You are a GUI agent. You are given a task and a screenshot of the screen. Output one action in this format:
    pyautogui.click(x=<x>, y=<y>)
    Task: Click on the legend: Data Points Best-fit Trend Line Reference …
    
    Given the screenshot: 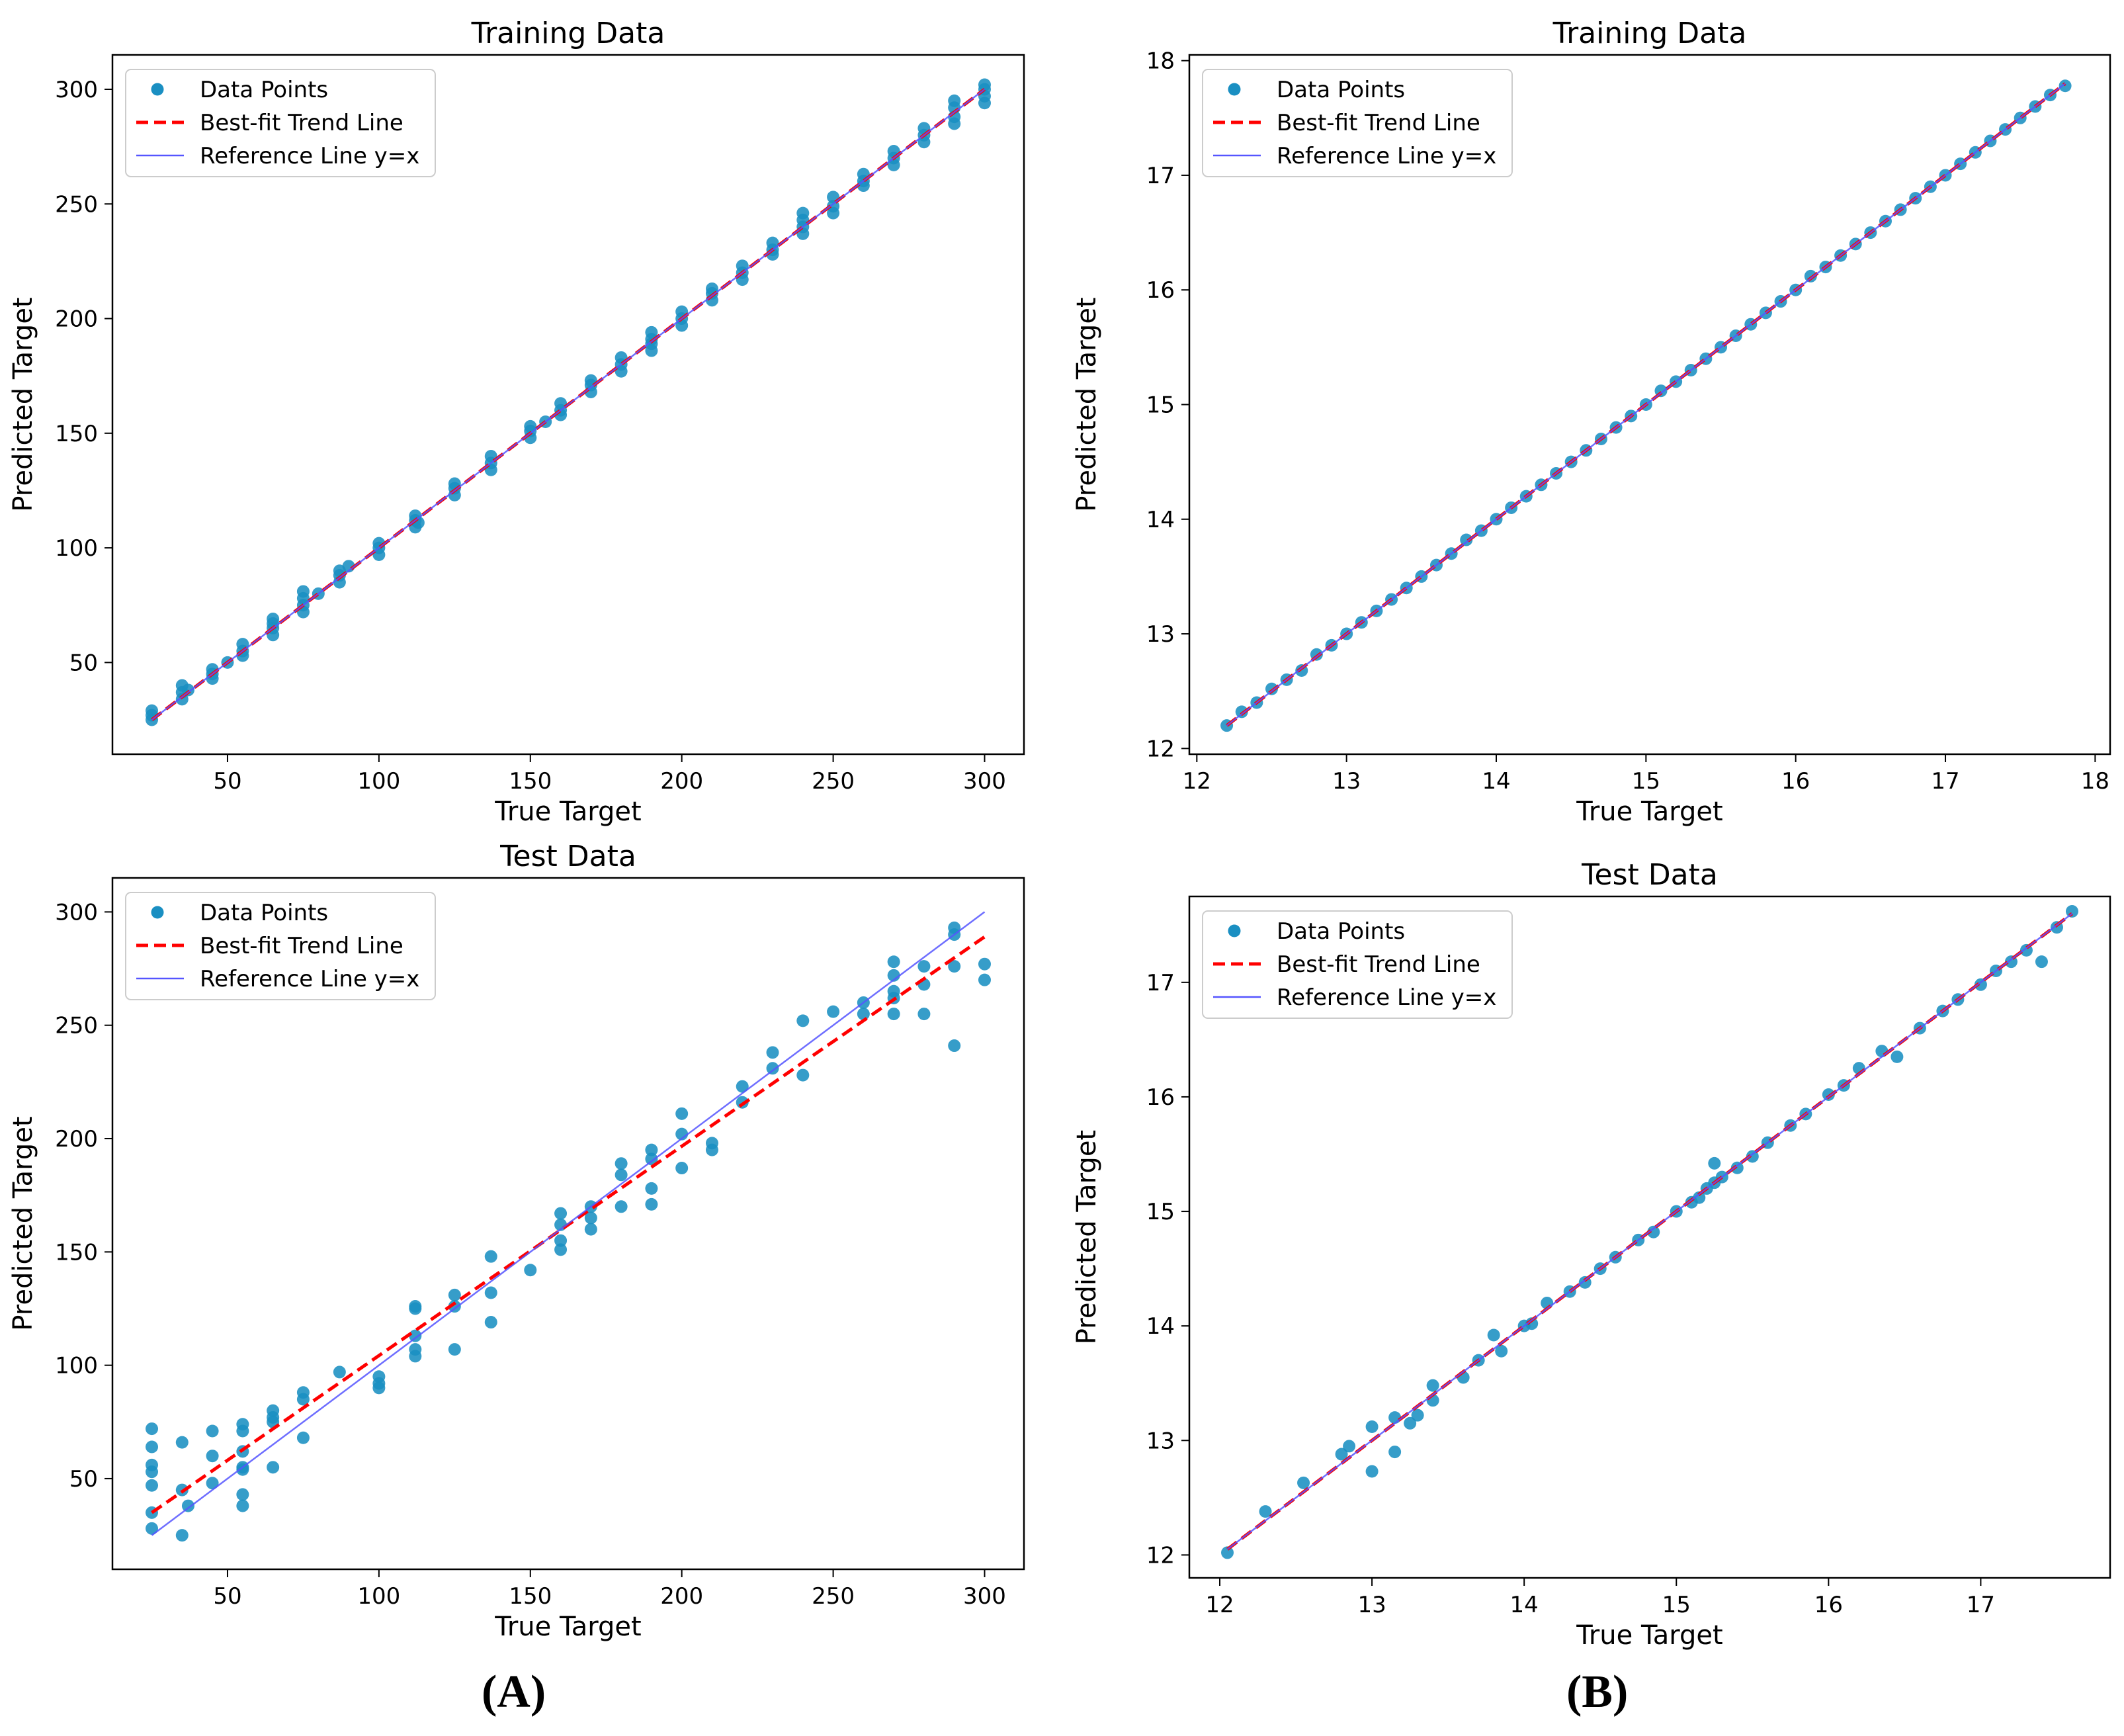 What is the action you would take?
    pyautogui.click(x=1357, y=964)
    